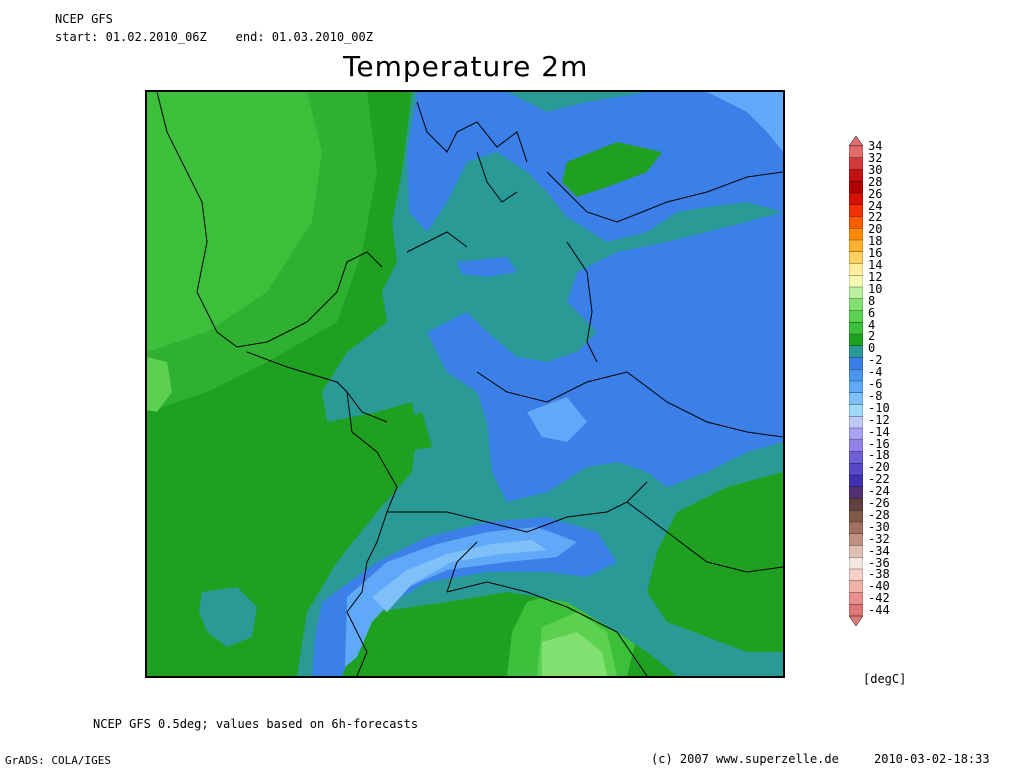  What do you see at coordinates (875, 241) in the screenshot?
I see `colorbar-label: 18` at bounding box center [875, 241].